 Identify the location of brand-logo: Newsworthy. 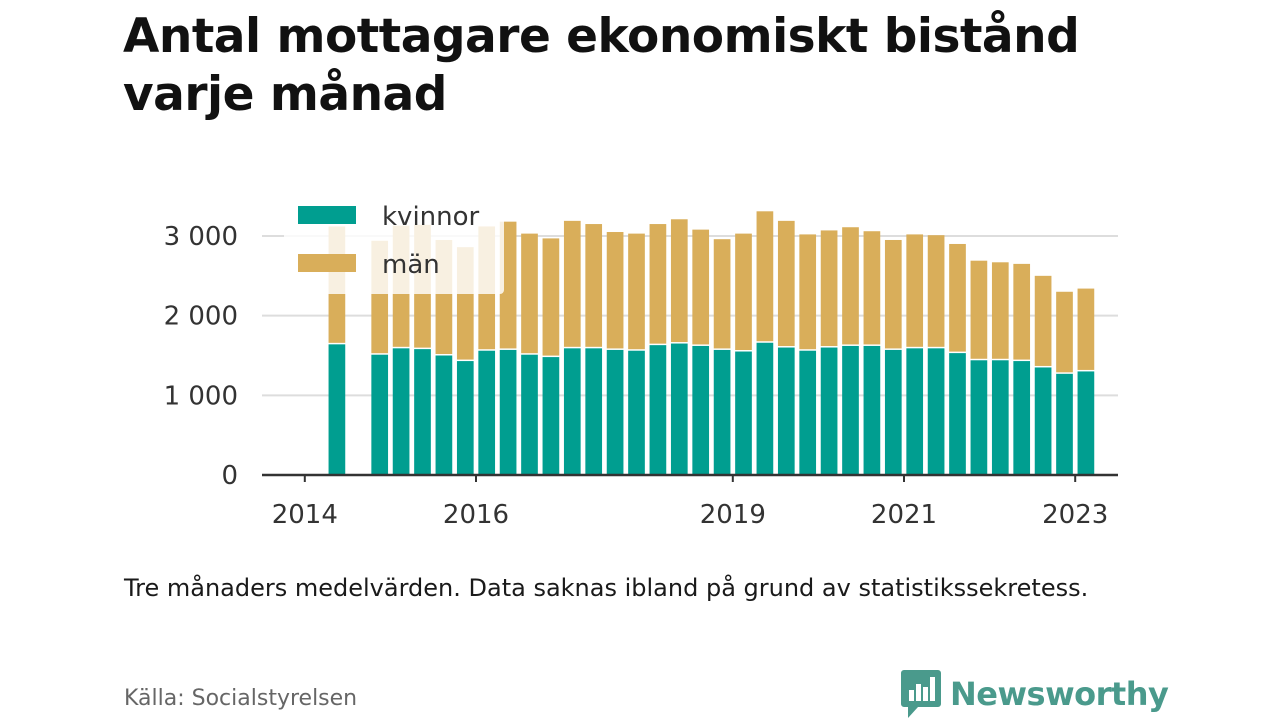
(1034, 694).